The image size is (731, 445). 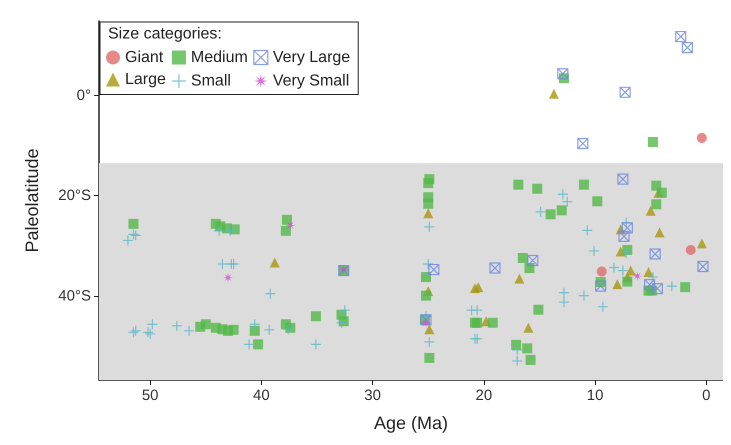 What do you see at coordinates (145, 79) in the screenshot?
I see `legend-label: Large` at bounding box center [145, 79].